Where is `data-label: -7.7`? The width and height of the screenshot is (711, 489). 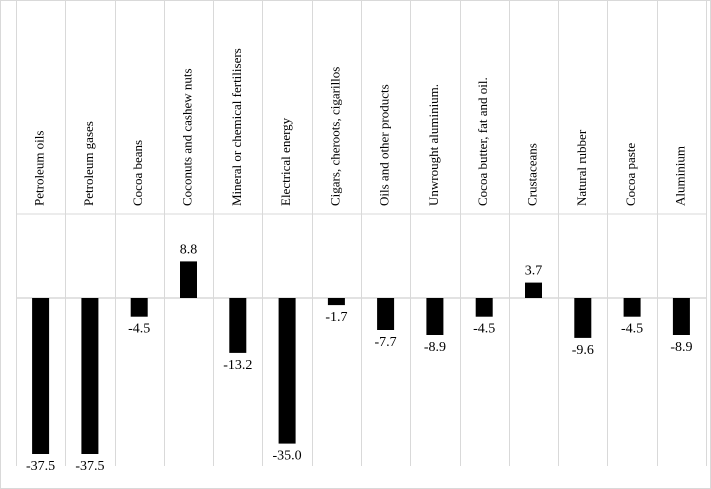 data-label: -7.7 is located at coordinates (386, 342).